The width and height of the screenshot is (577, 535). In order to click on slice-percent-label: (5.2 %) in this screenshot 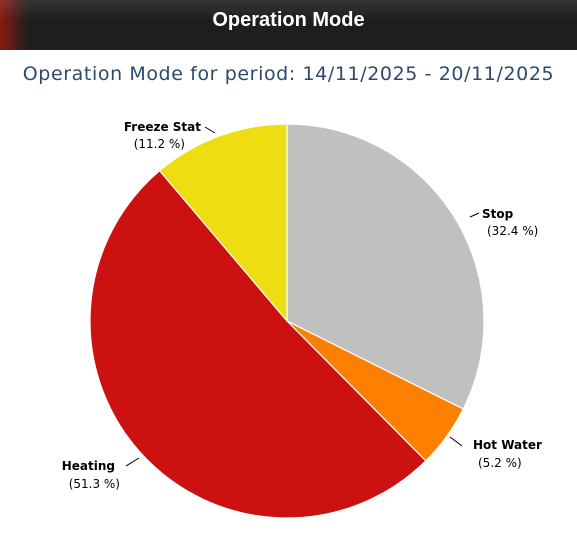, I will do `click(500, 463)`.